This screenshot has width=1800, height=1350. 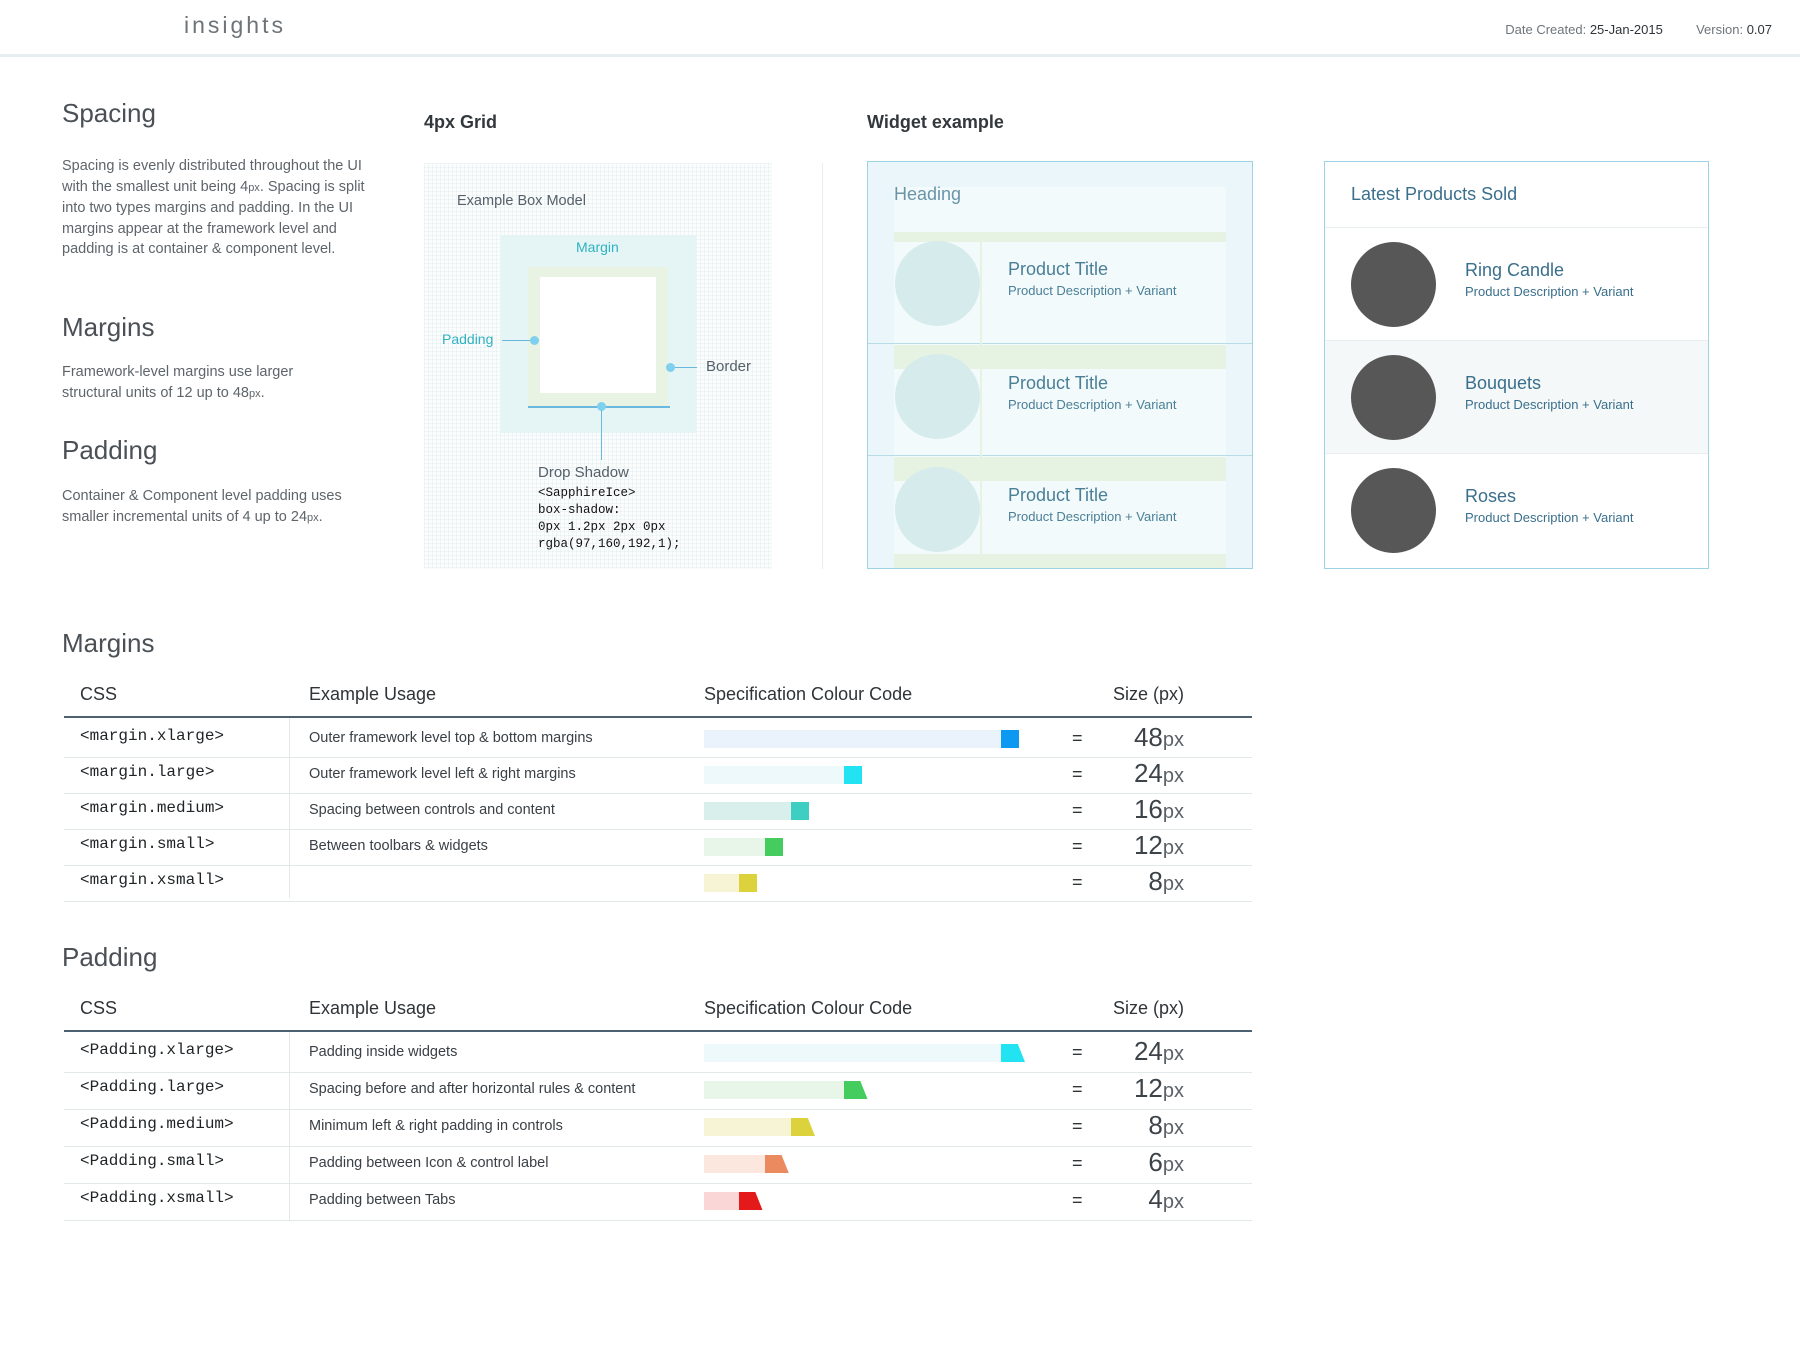 I want to click on box-model-label: Example Box Model, so click(x=521, y=201).